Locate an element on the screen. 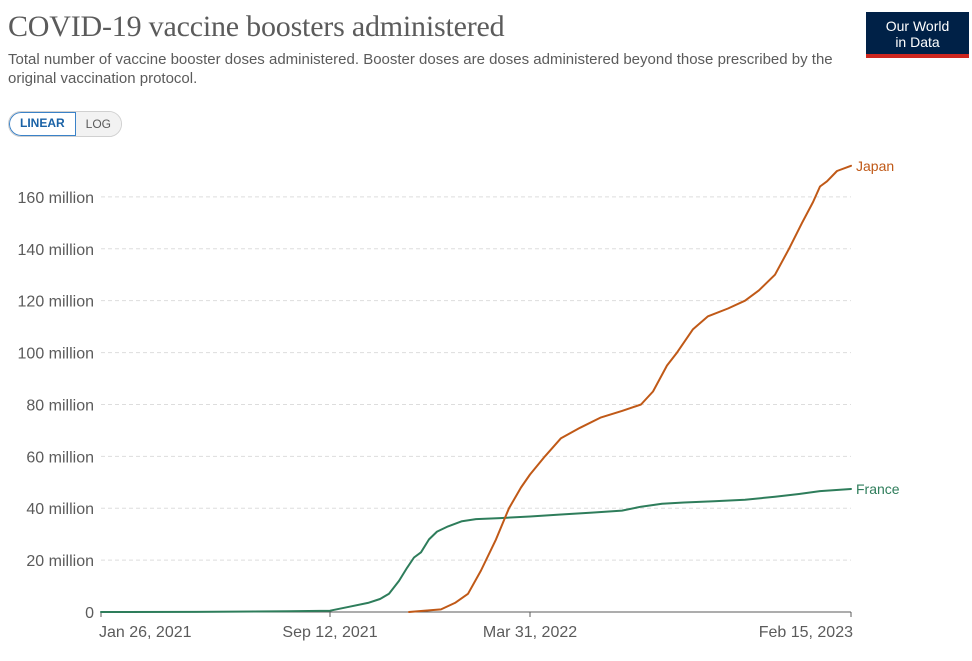  log-scale-button: LOG is located at coordinates (98, 124).